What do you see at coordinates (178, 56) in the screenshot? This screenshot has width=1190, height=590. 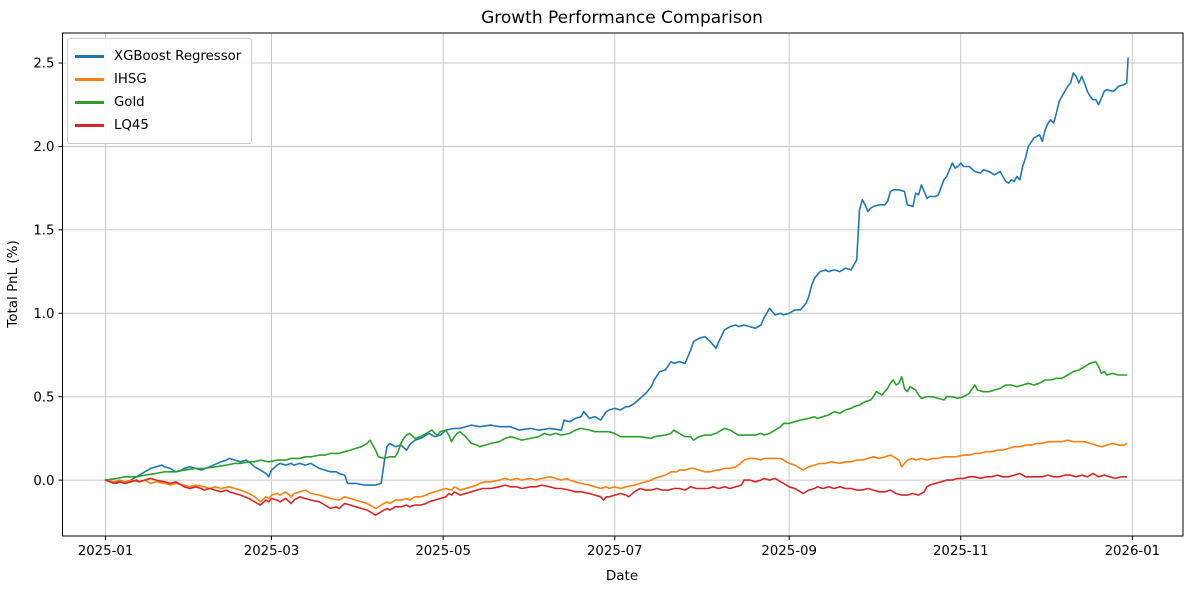 I see `legend-label: XGBoost Regressor` at bounding box center [178, 56].